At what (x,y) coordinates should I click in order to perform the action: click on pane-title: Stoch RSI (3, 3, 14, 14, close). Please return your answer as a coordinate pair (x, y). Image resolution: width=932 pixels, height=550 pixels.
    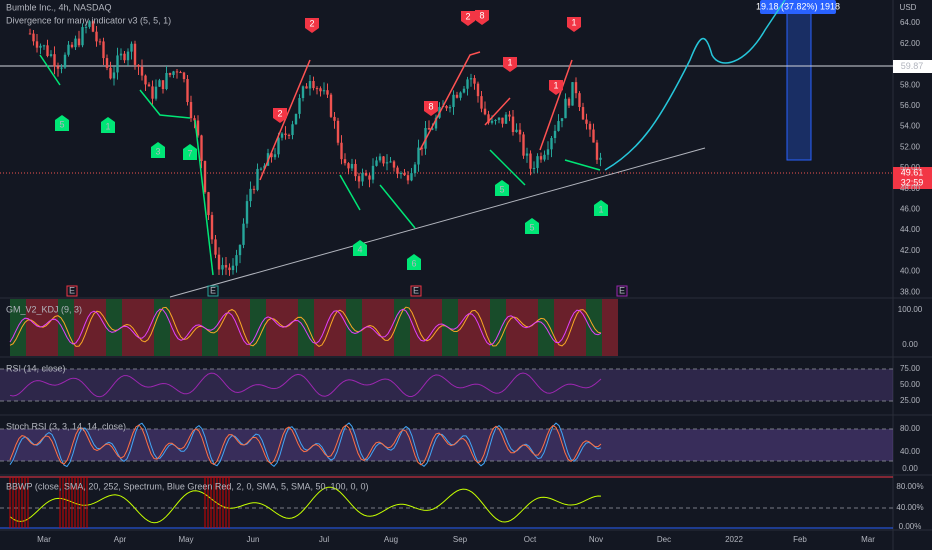
    Looking at the image, I should click on (66, 426).